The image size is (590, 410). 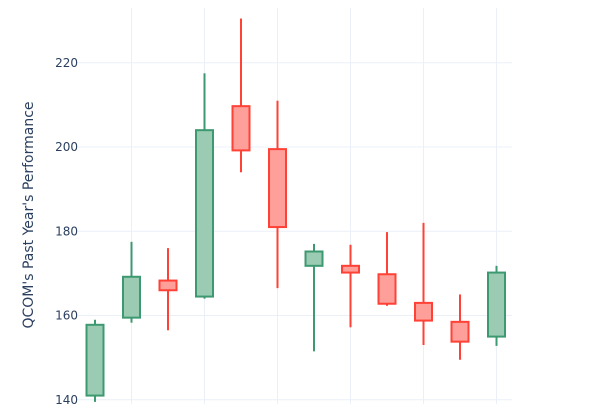 I want to click on y-axis-ticks: 140 160 180 200 220, so click(x=66, y=231).